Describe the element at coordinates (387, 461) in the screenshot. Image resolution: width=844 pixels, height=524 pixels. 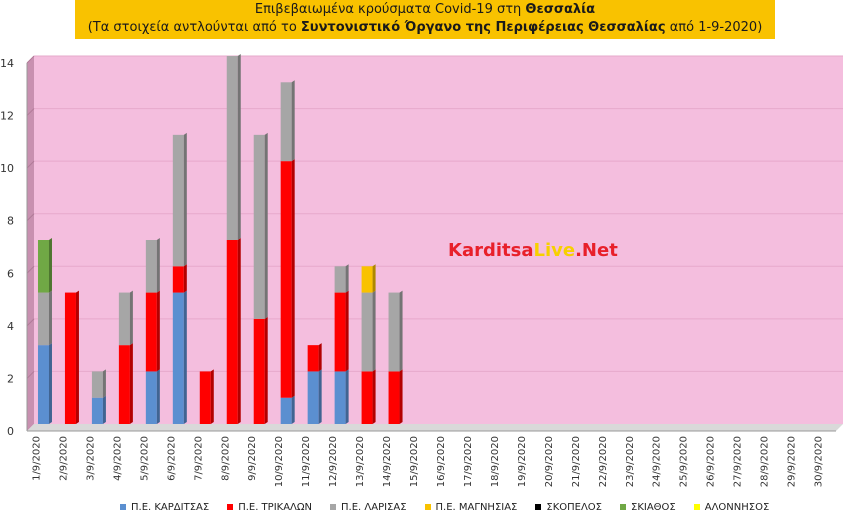
I see `x-tick-label: 14/9/2020` at that location.